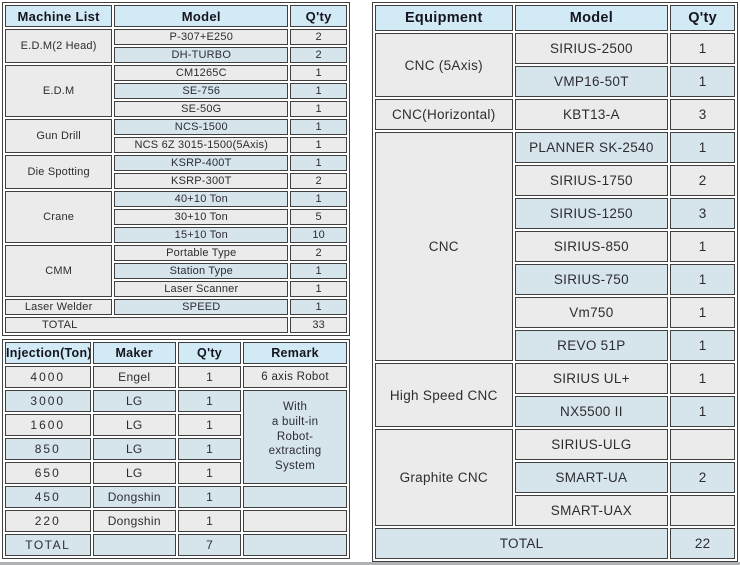 Image resolution: width=740 pixels, height=565 pixels. I want to click on table-row: Vm750 1, so click(555, 312).